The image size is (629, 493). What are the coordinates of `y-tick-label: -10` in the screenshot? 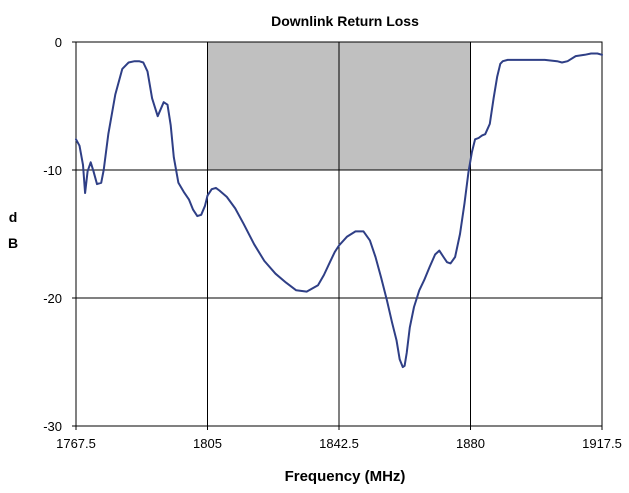 It's located at (52, 170).